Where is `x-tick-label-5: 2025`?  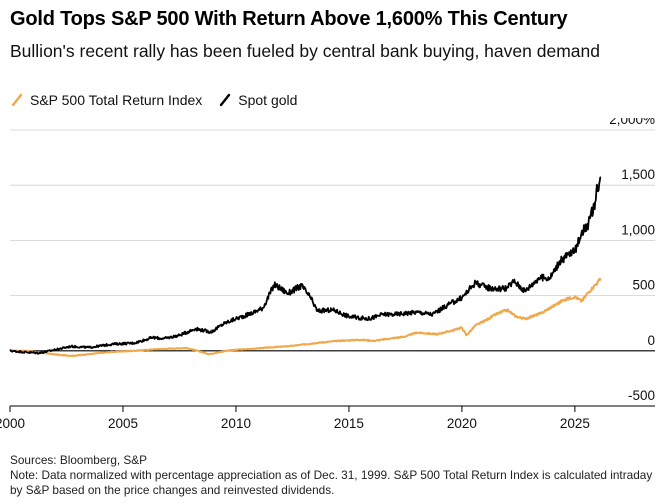
x-tick-label-5: 2025 is located at coordinates (575, 423).